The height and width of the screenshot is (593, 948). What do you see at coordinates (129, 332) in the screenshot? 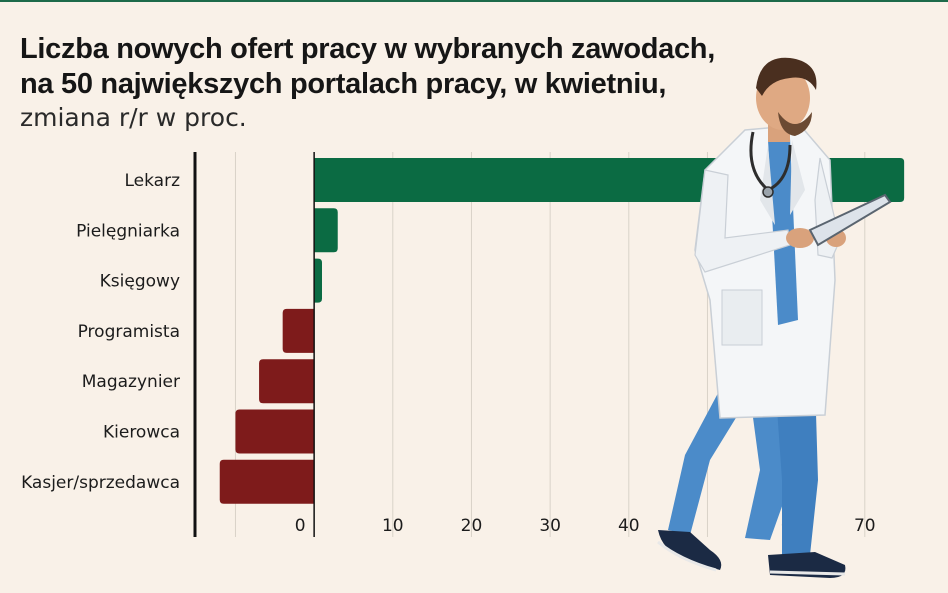
I see `category-label: Programista` at bounding box center [129, 332].